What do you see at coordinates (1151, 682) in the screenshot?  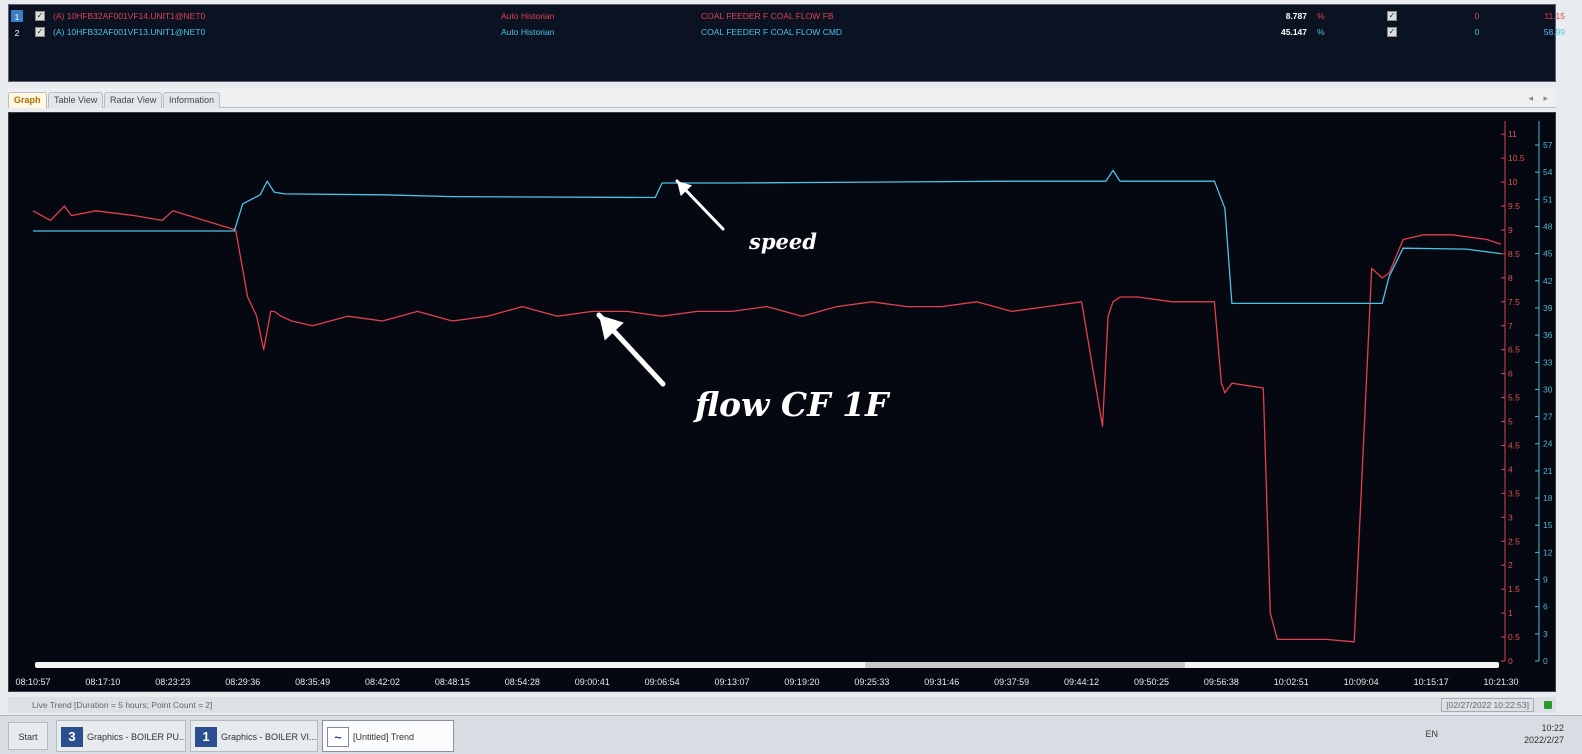 I see `x-tick-label: 09:50:25` at bounding box center [1151, 682].